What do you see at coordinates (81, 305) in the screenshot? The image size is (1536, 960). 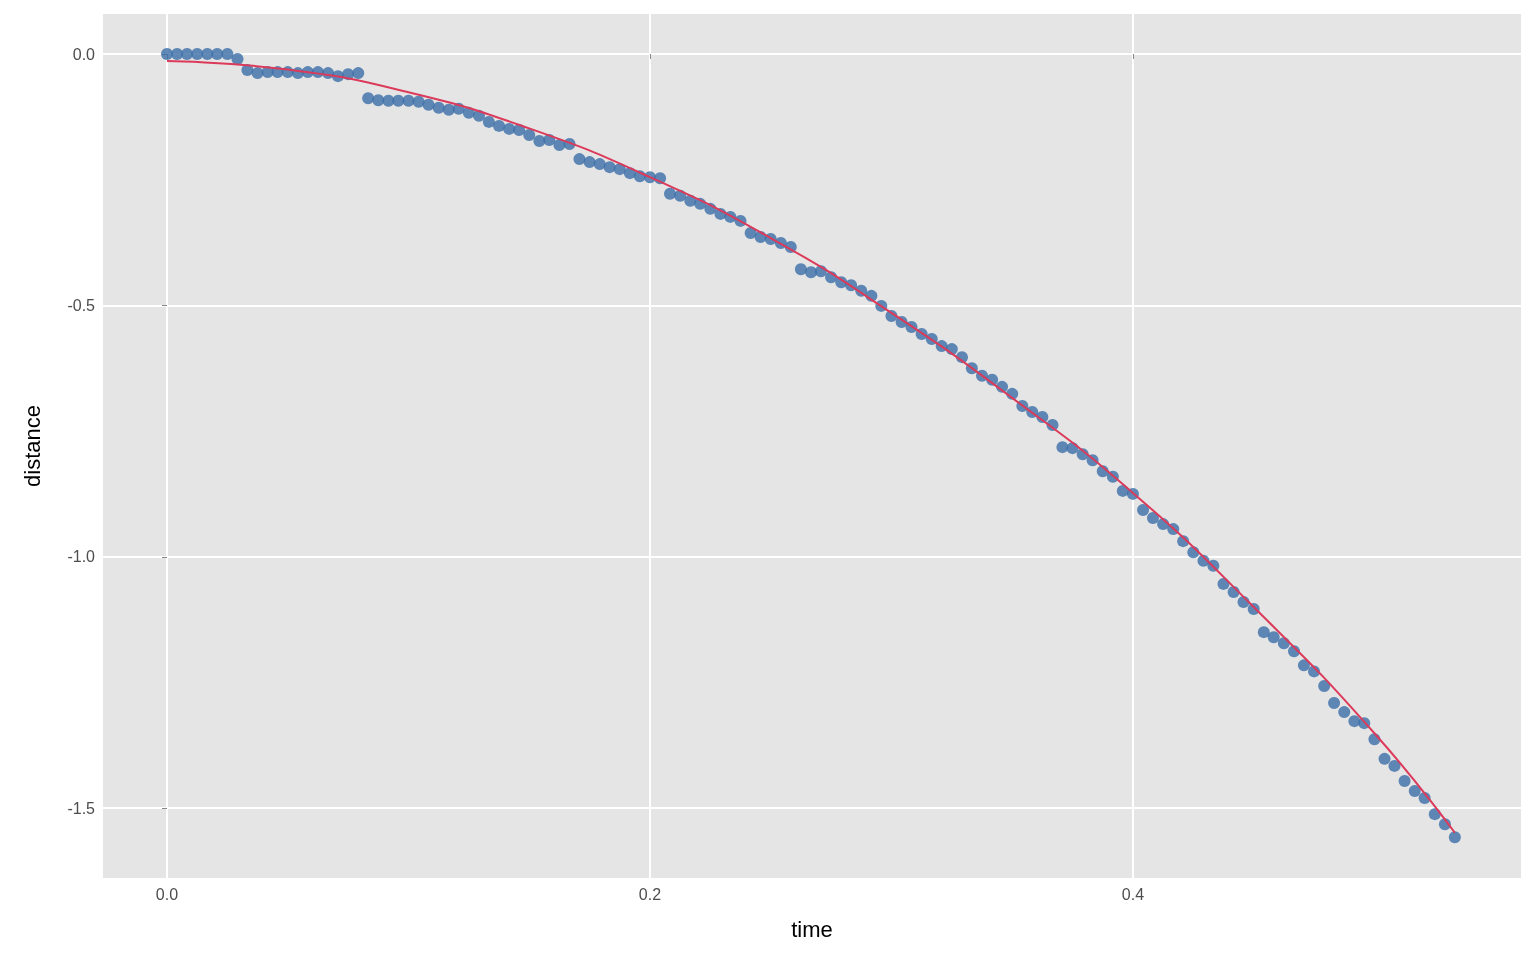 I see `y-tick-label: -0.5` at bounding box center [81, 305].